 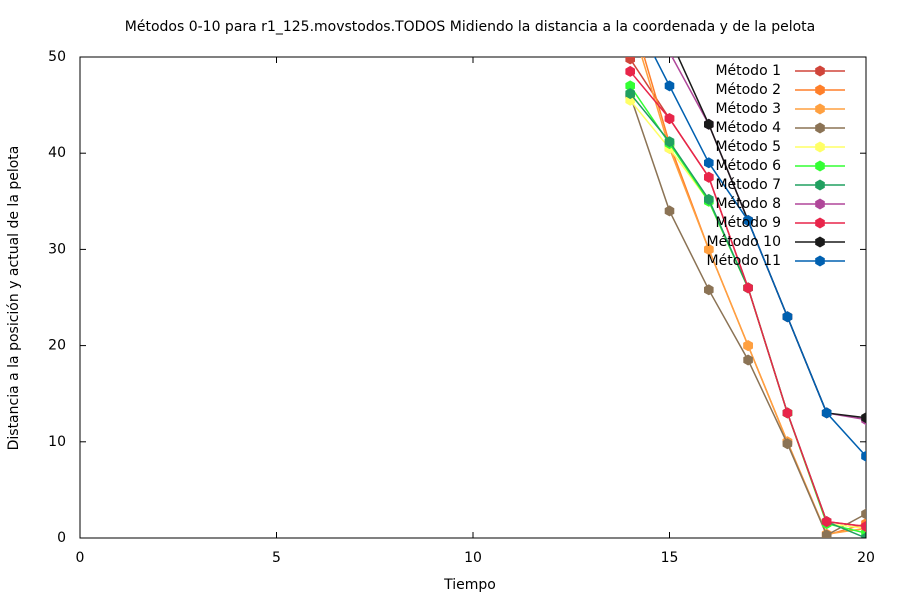 What do you see at coordinates (469, 585) in the screenshot?
I see `x-axis-label: Tiempo` at bounding box center [469, 585].